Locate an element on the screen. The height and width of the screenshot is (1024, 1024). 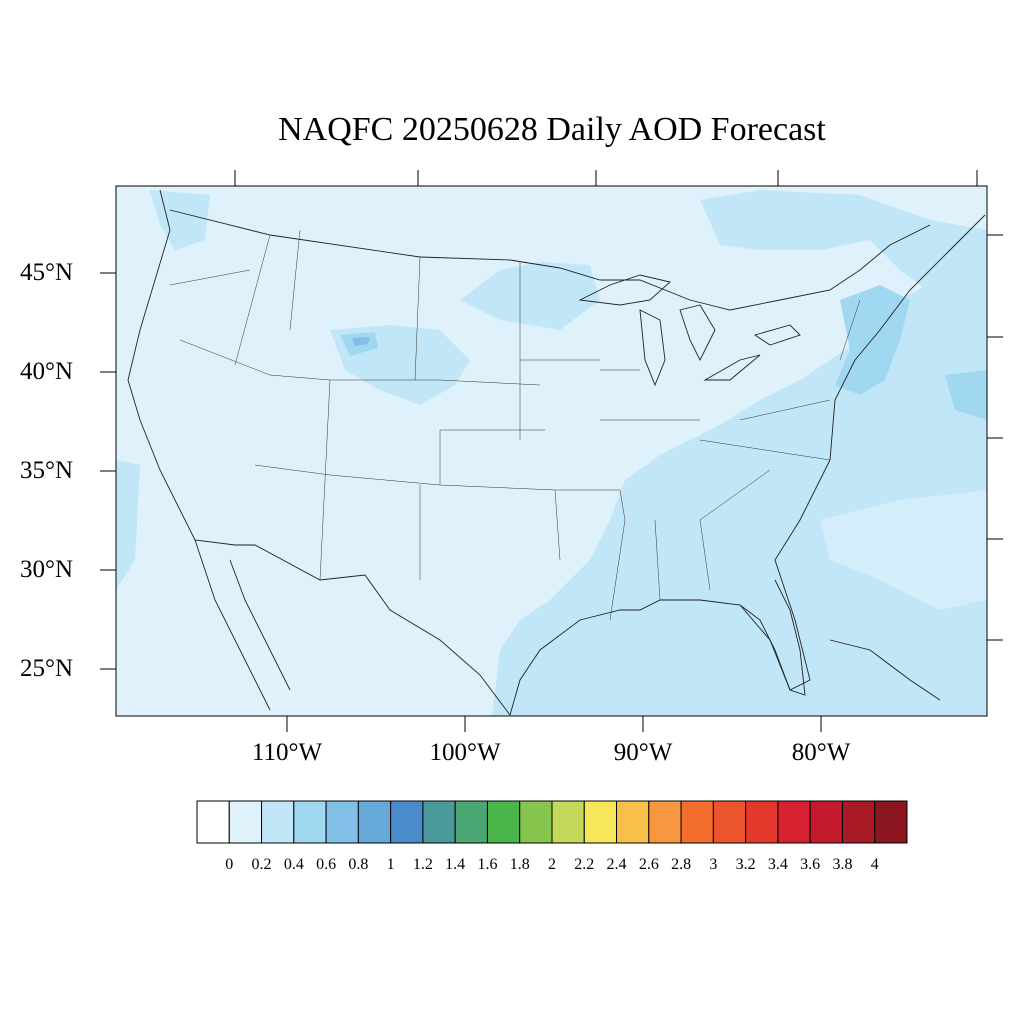
map-title: NAQFC 20250628 Daily AOD Forecast is located at coordinates (552, 129).